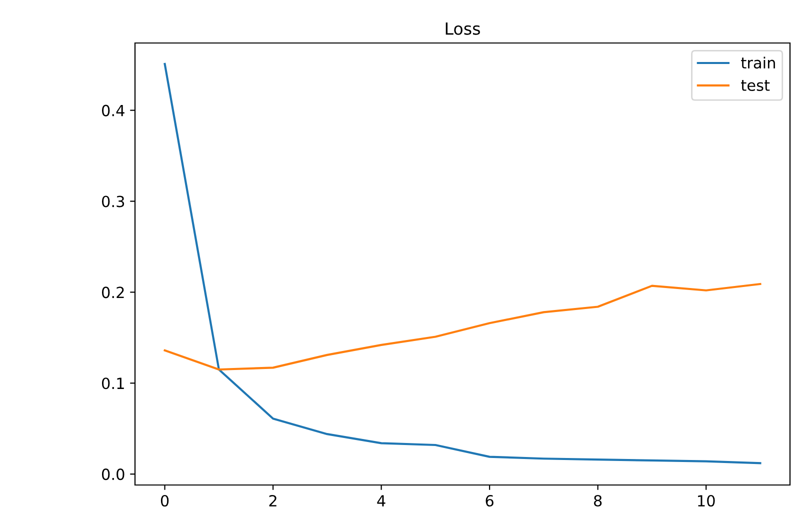 The image size is (797, 513). Describe the element at coordinates (113, 202) in the screenshot. I see `y-tick-label: 0.3` at that location.